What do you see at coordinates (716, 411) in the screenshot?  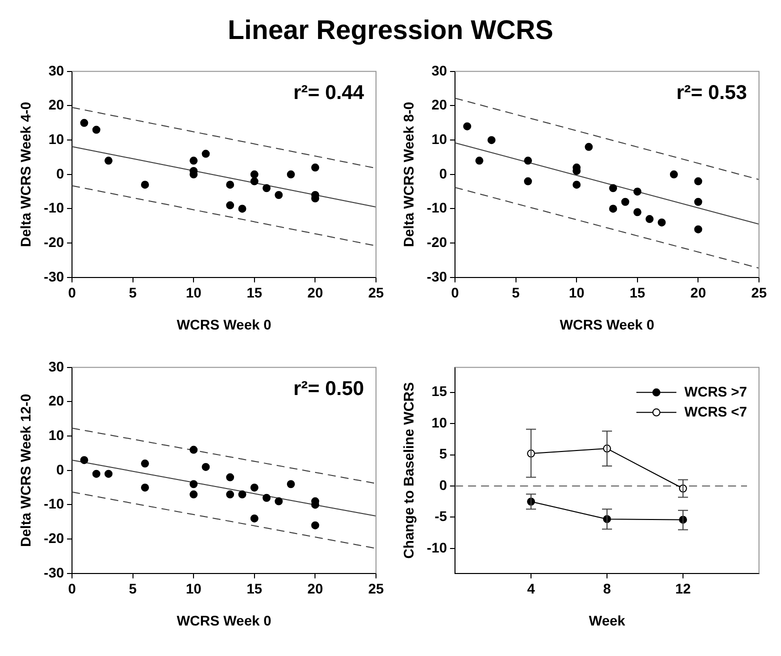 I see `legend-label: WCRS <7` at bounding box center [716, 411].